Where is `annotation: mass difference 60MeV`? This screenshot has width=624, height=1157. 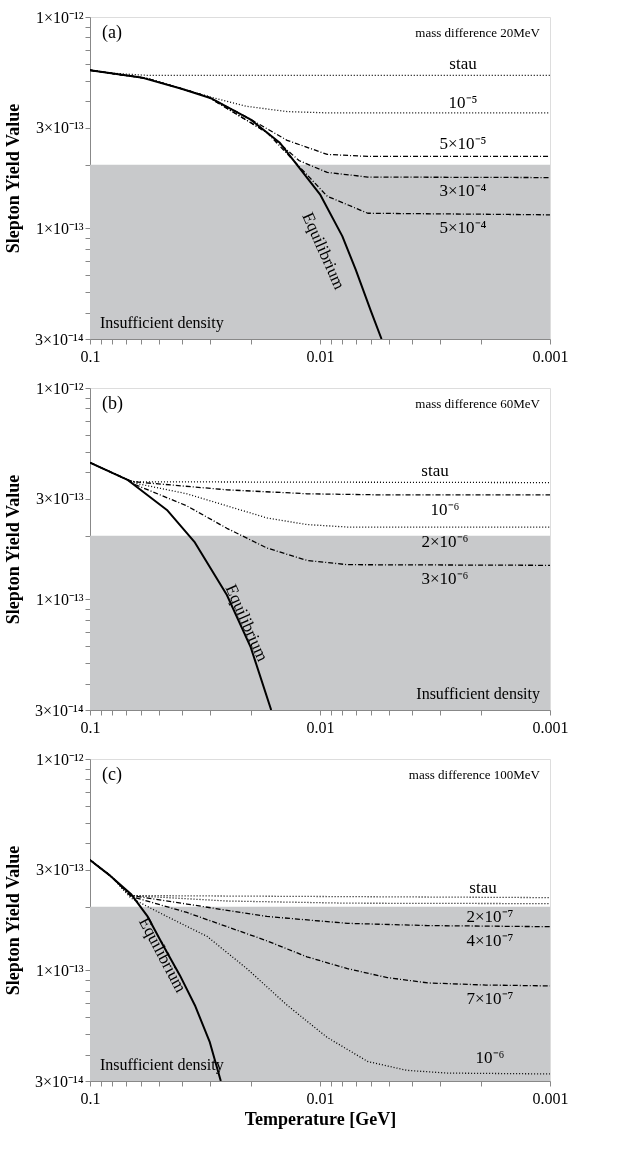
annotation: mass difference 60MeV is located at coordinates (478, 403).